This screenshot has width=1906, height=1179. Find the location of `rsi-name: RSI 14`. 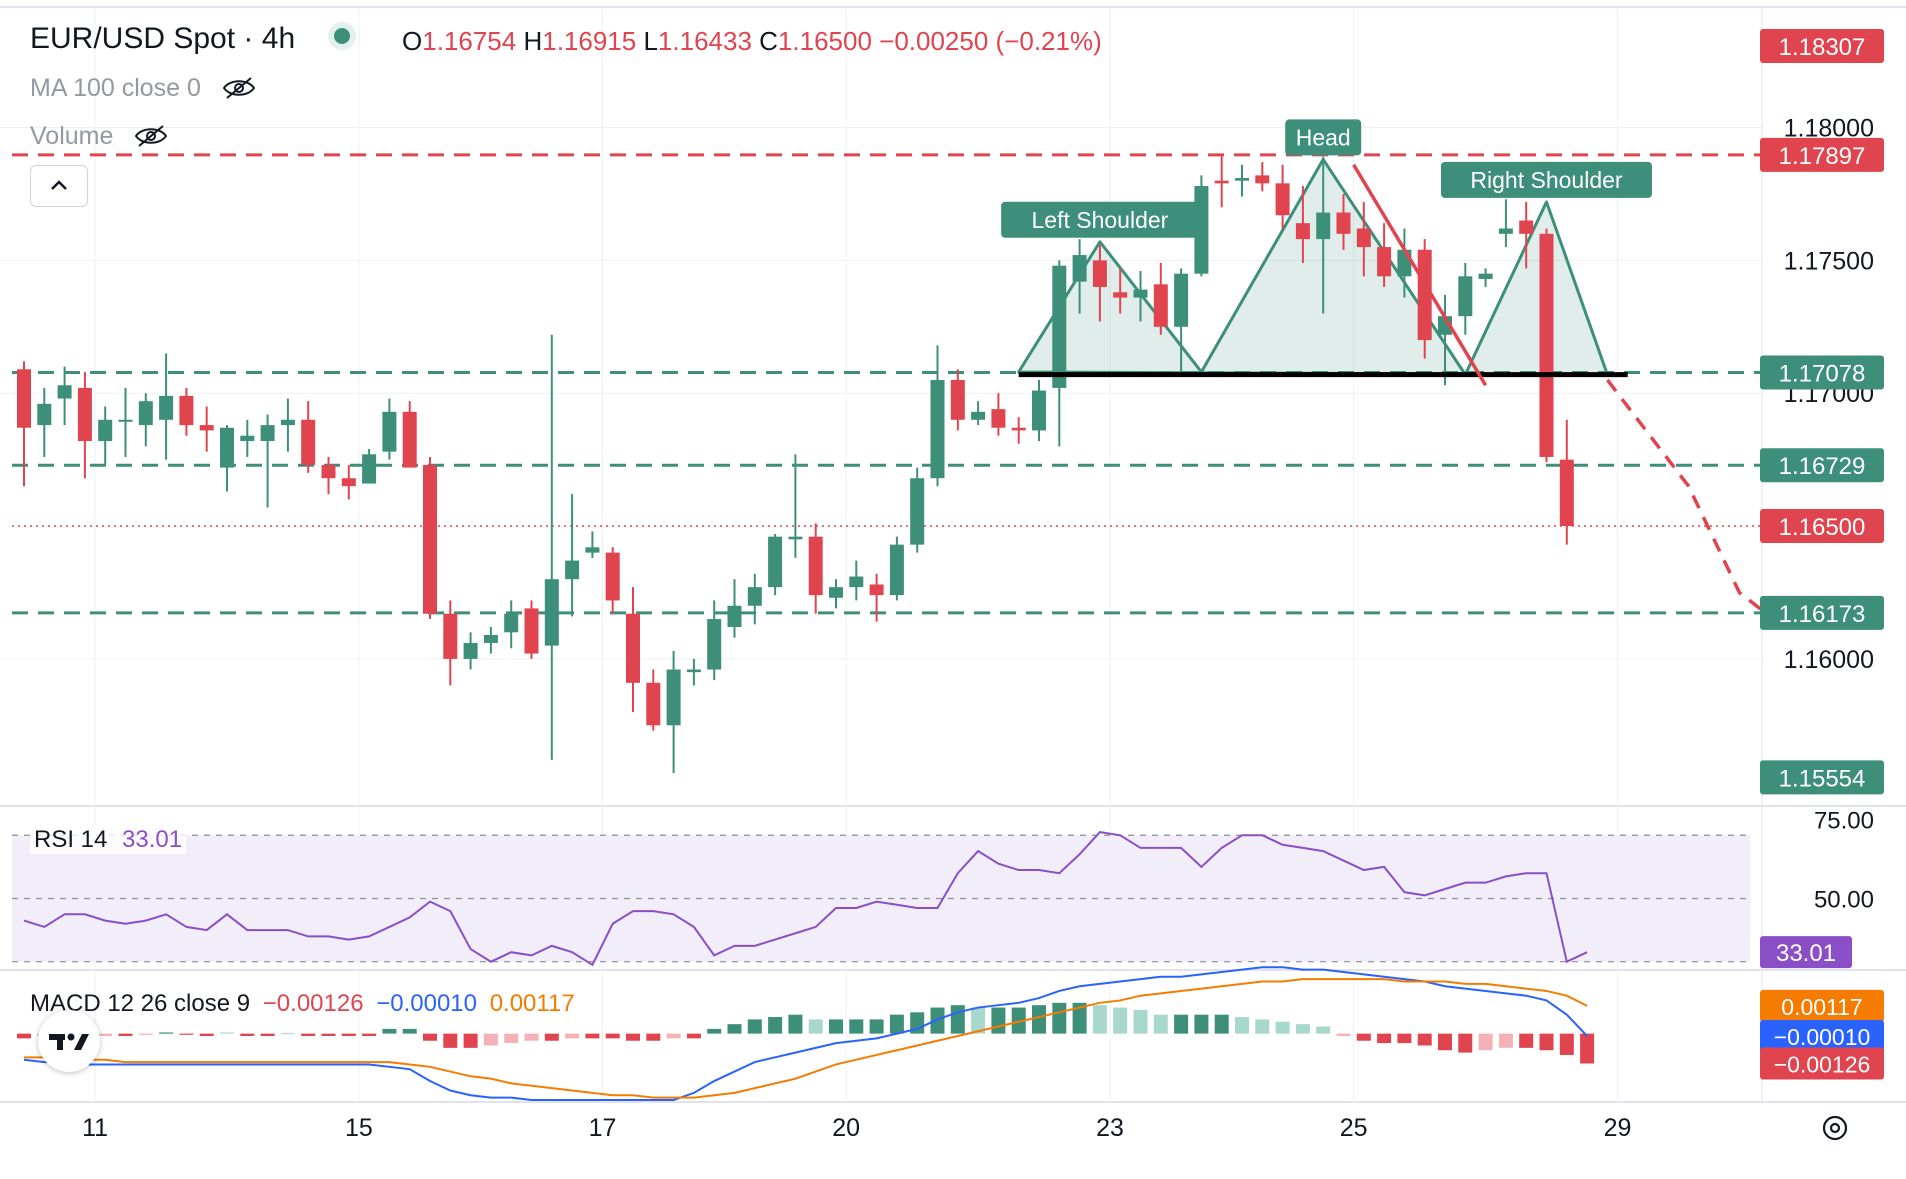

rsi-name: RSI 14 is located at coordinates (71, 839).